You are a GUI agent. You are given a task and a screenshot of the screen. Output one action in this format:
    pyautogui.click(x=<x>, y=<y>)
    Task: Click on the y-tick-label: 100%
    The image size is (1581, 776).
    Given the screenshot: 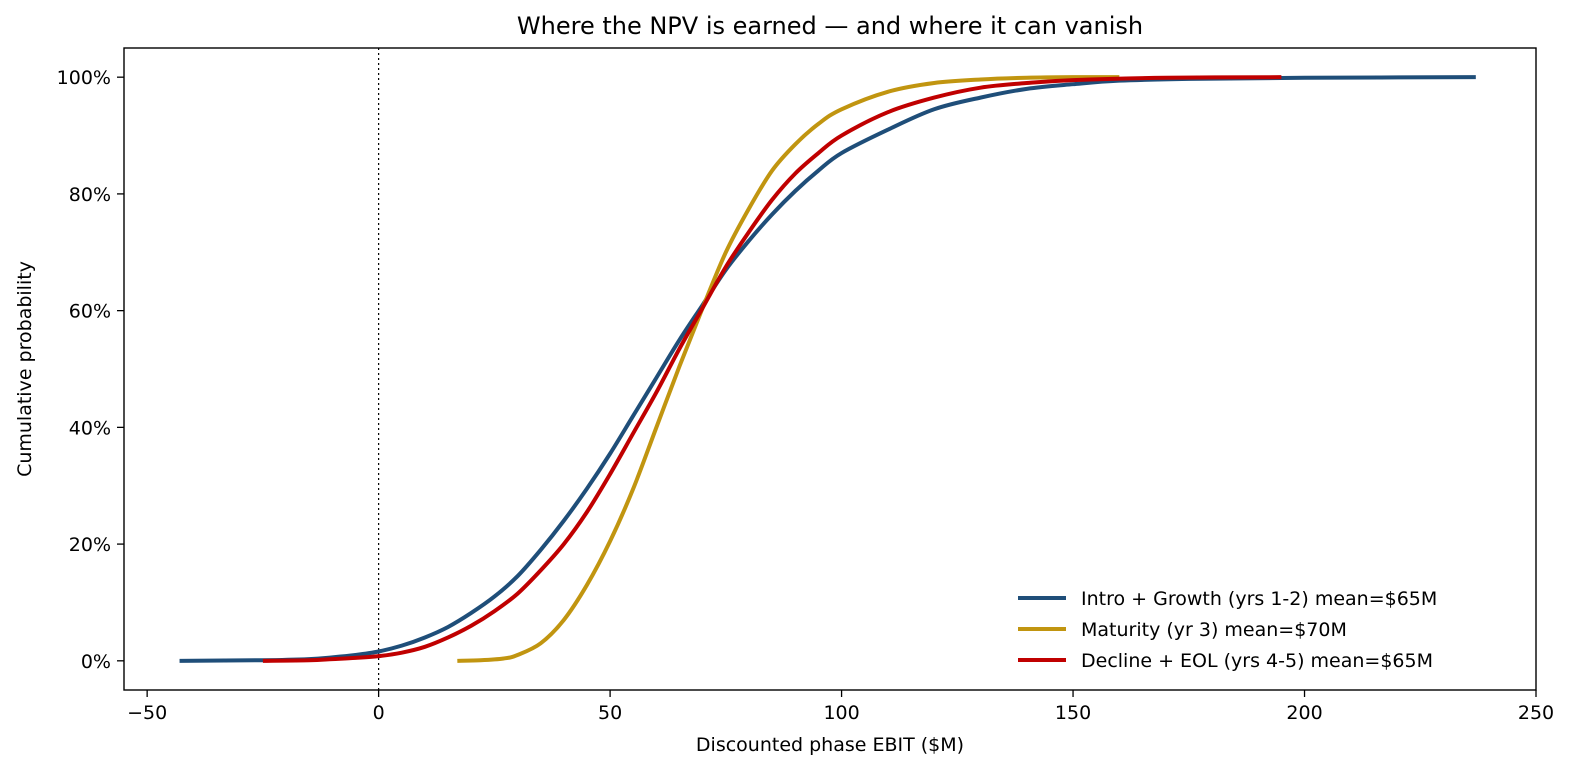 What is the action you would take?
    pyautogui.click(x=84, y=78)
    